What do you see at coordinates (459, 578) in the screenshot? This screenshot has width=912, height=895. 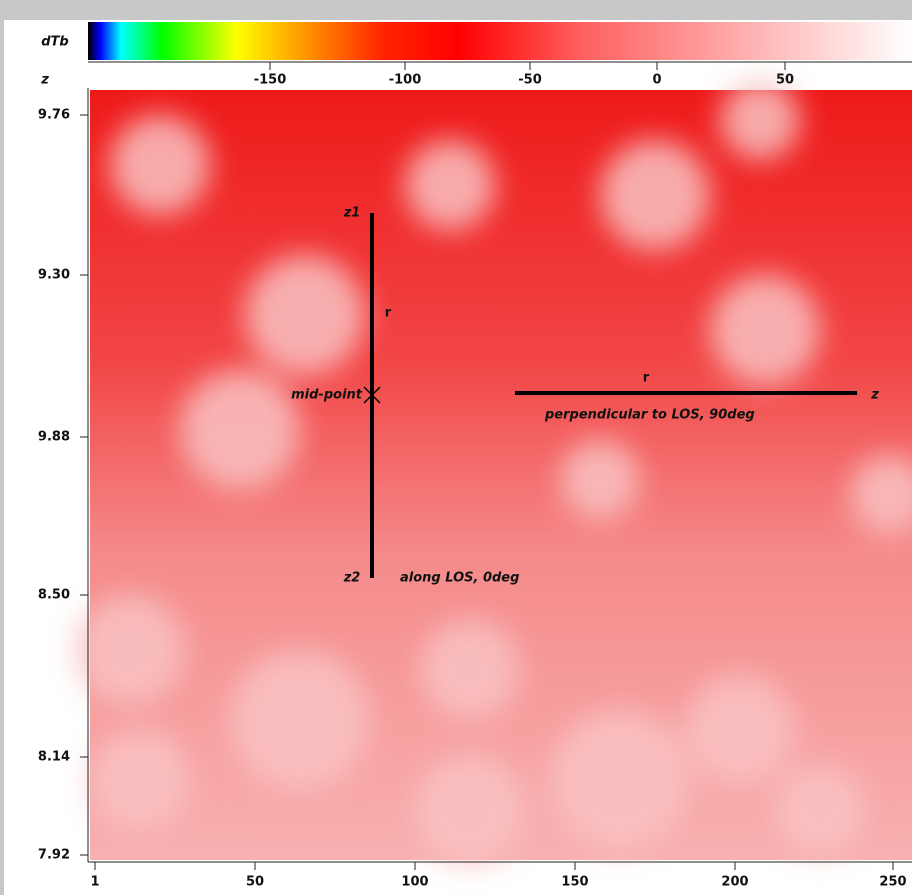 I see `annotation: along LOS, 0deg` at bounding box center [459, 578].